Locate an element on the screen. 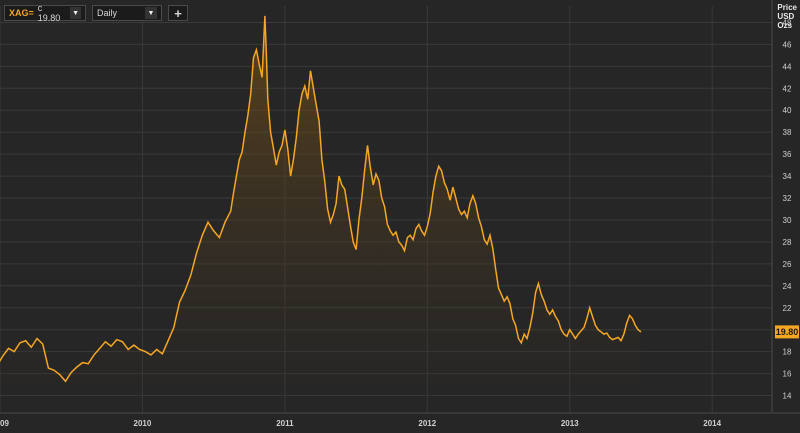  symbol-selector: XAG= c 19.80 ▼ is located at coordinates (45, 13).